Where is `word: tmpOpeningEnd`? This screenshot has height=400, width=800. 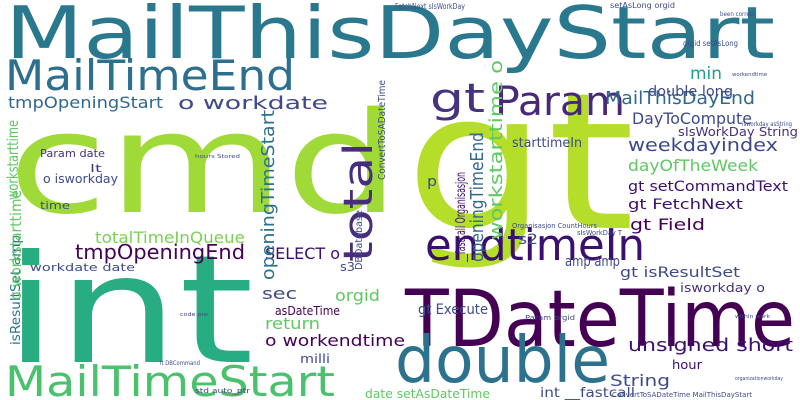
word: tmpOpeningEnd is located at coordinates (160, 252).